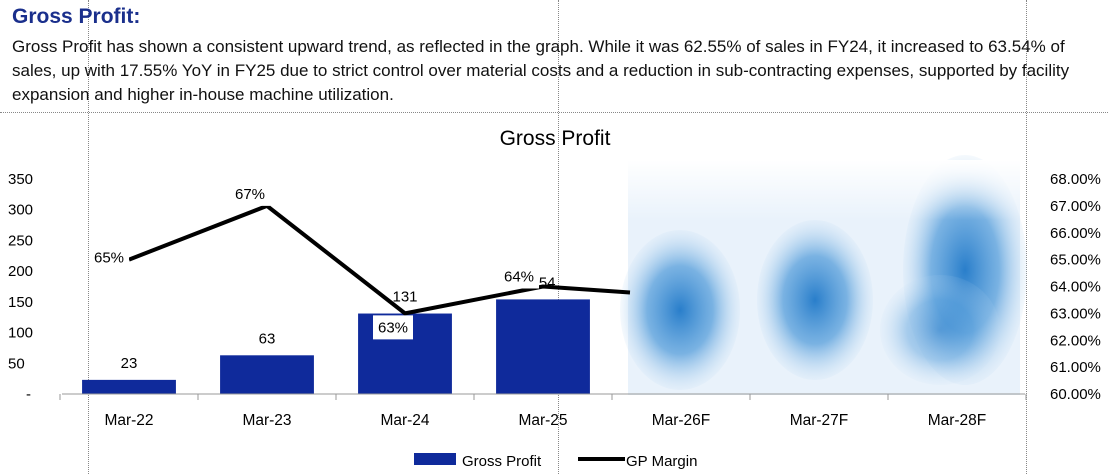  I want to click on legend: Gross Profit GP Margin, so click(555, 461).